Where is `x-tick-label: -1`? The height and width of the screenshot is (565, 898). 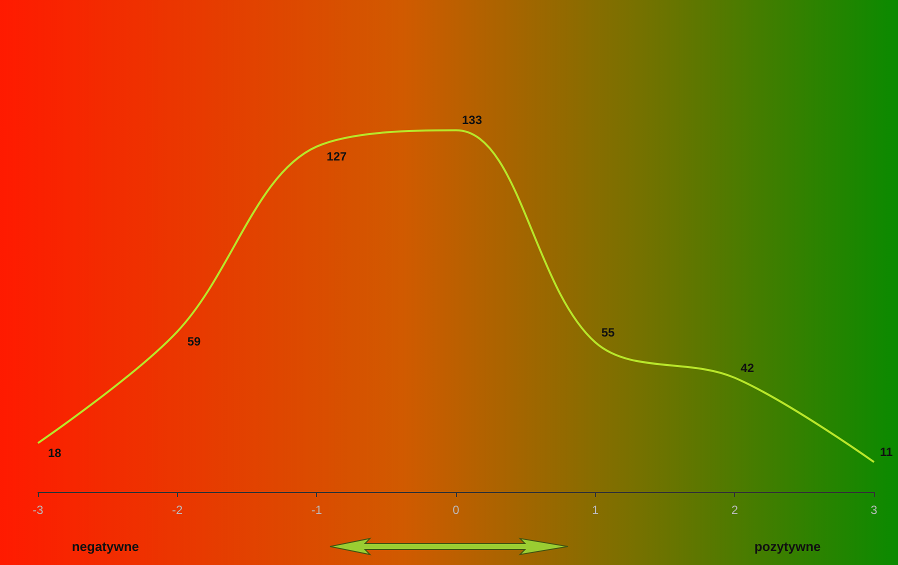
x-tick-label: -1 is located at coordinates (316, 510).